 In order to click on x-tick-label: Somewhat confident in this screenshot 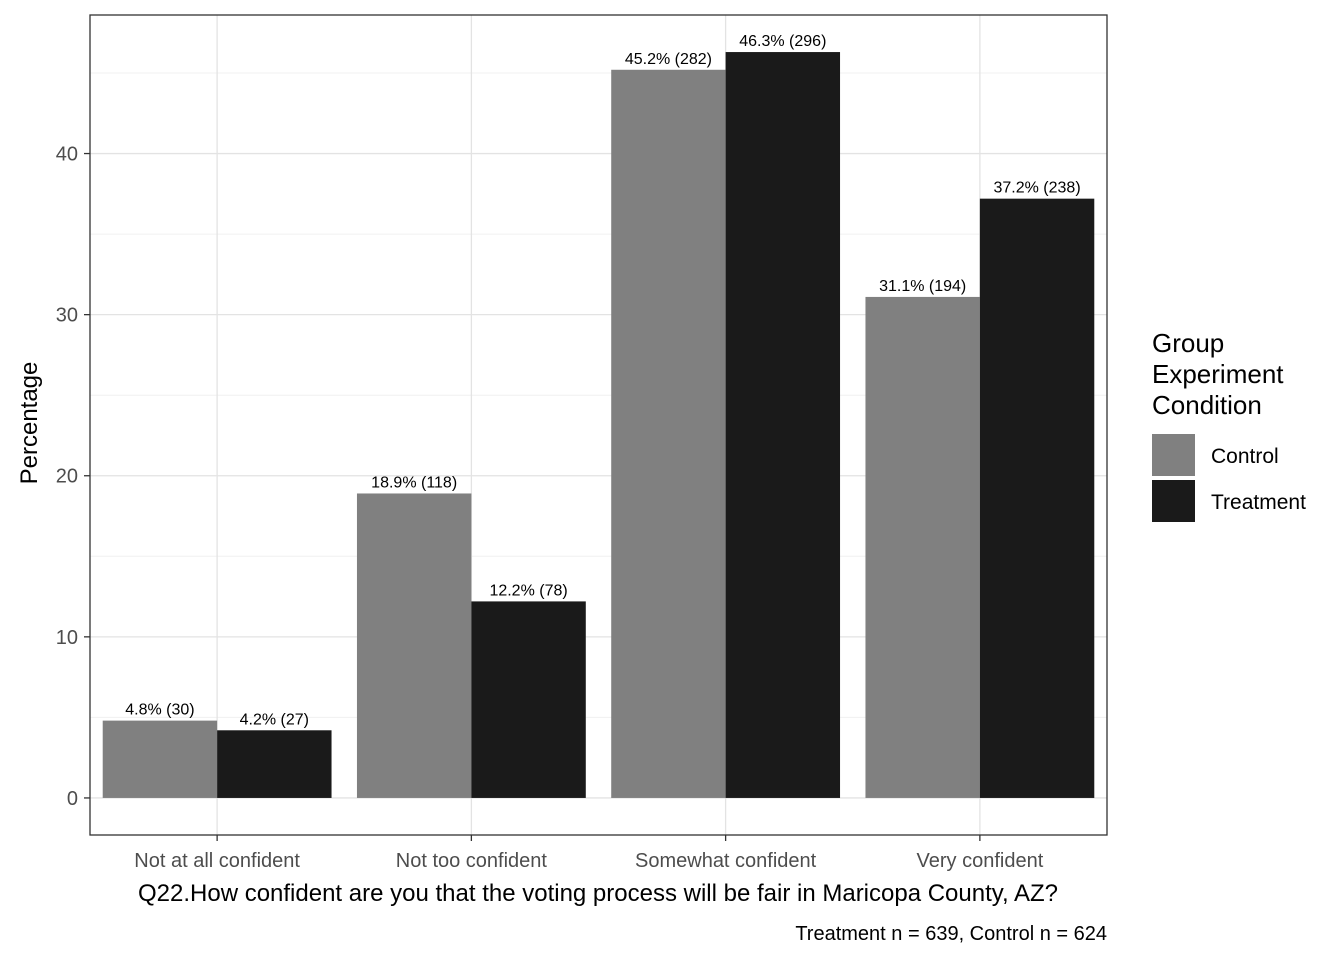, I will do `click(726, 861)`.